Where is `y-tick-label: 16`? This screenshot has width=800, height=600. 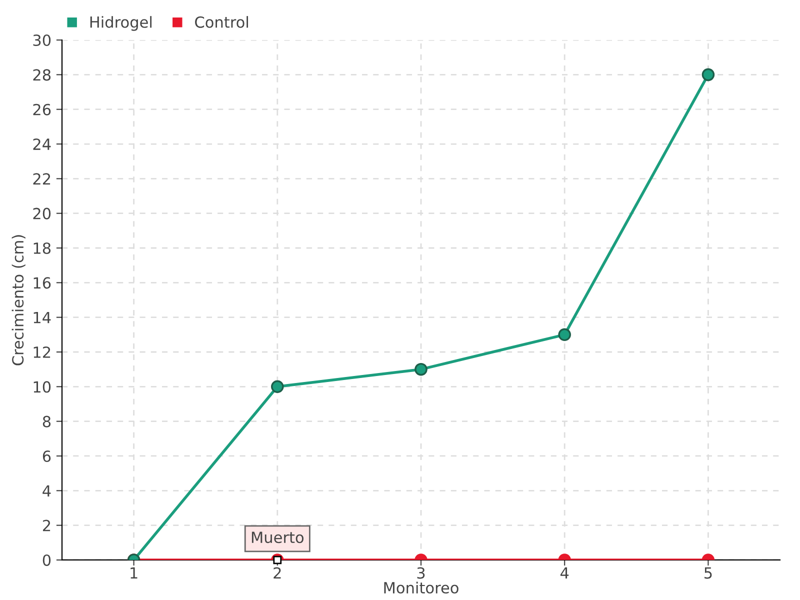 y-tick-label: 16 is located at coordinates (42, 283).